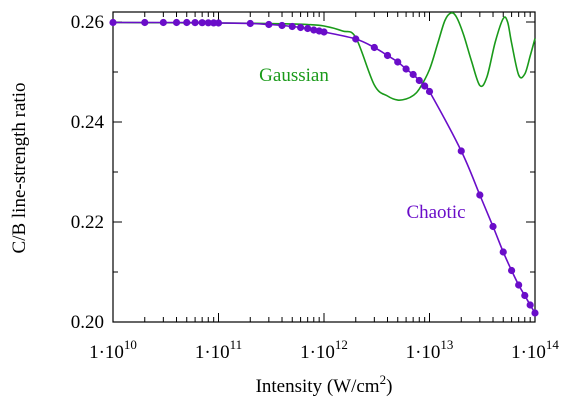 The image size is (566, 401). Describe the element at coordinates (87, 22) in the screenshot. I see `y-tick-label: 0.26` at that location.